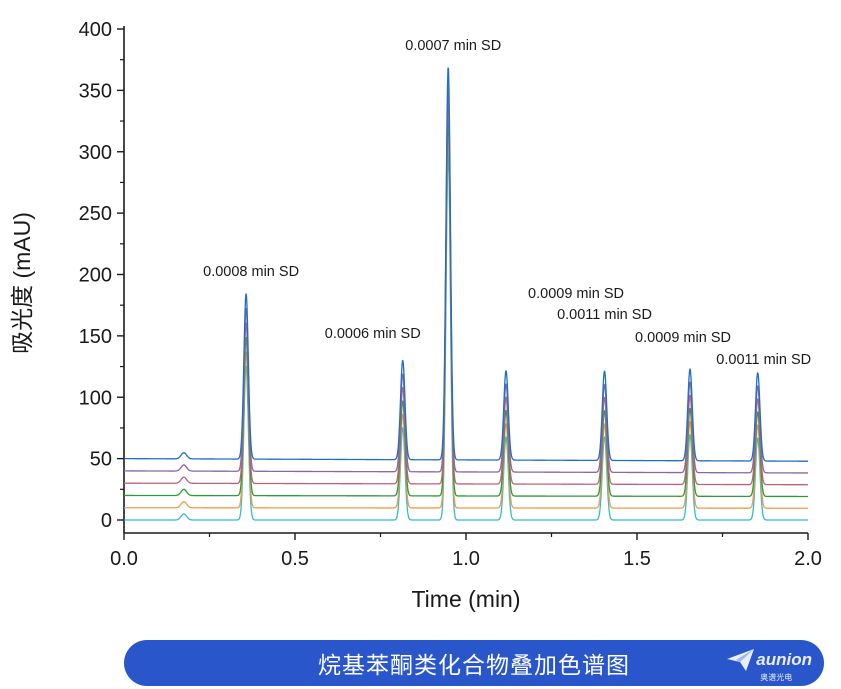 This screenshot has height=689, width=841. What do you see at coordinates (295, 559) in the screenshot?
I see `x-tick-label: 0.5` at bounding box center [295, 559].